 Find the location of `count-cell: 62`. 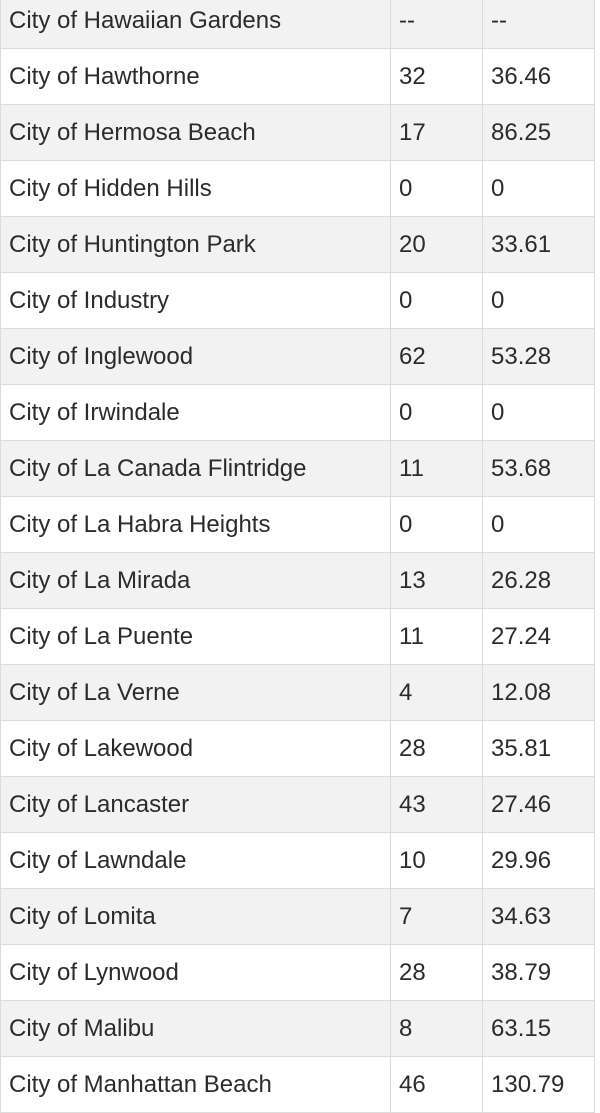

count-cell: 62 is located at coordinates (436, 356).